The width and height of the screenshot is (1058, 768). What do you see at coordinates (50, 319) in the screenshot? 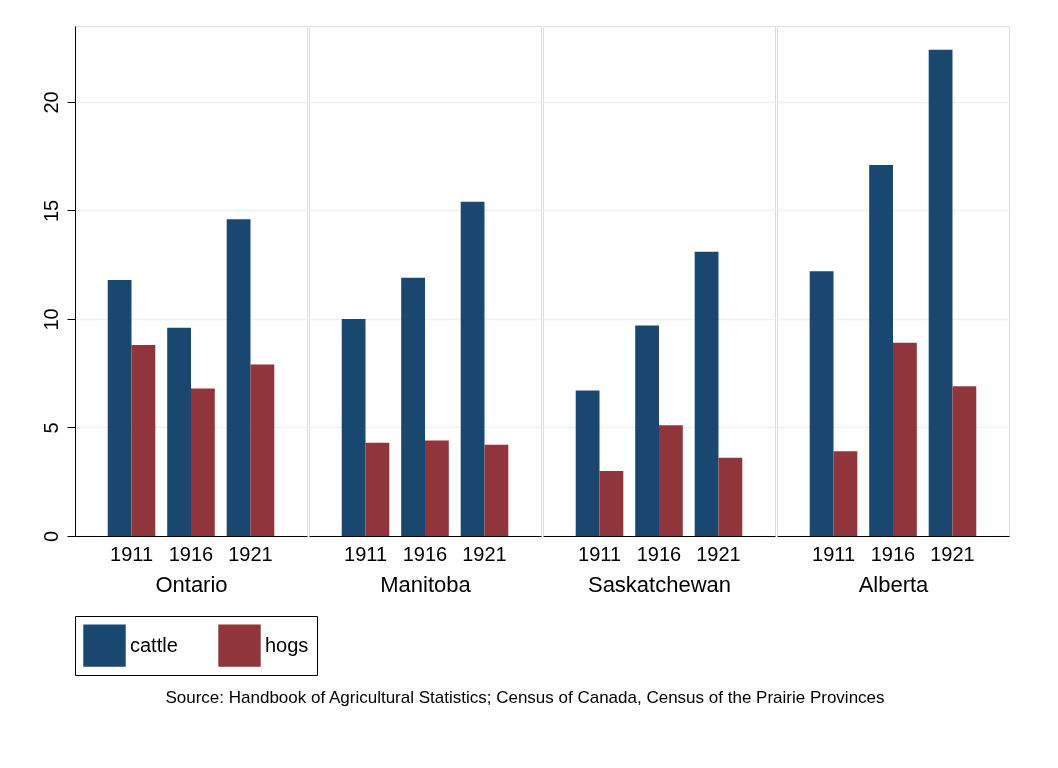
I see `y-tick-label: 10` at bounding box center [50, 319].